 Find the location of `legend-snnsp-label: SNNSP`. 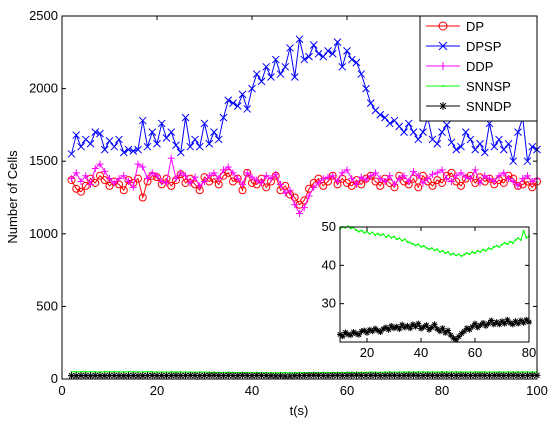

legend-snnsp-label: SNNSP is located at coordinates (488, 86).